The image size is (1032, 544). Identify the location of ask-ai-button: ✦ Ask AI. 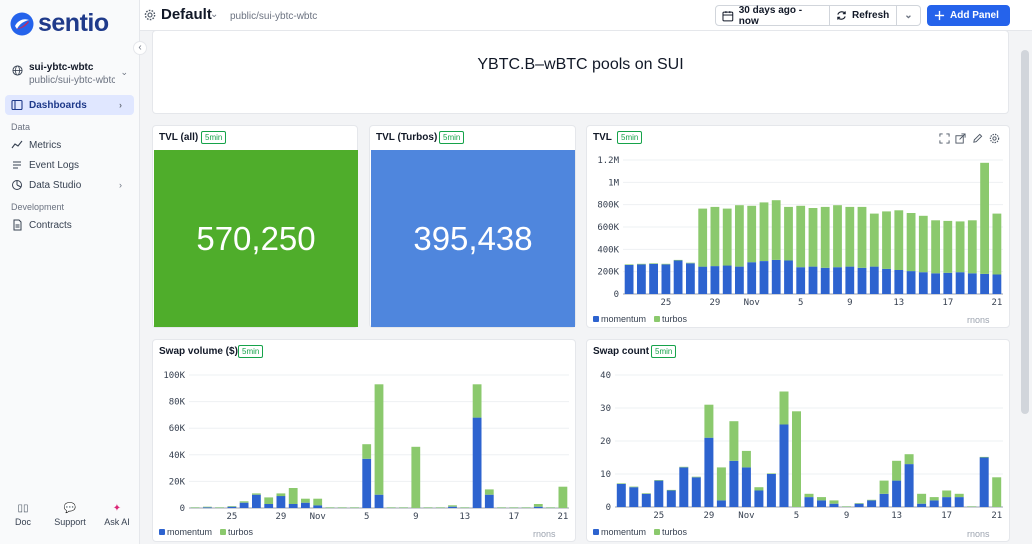
(117, 515).